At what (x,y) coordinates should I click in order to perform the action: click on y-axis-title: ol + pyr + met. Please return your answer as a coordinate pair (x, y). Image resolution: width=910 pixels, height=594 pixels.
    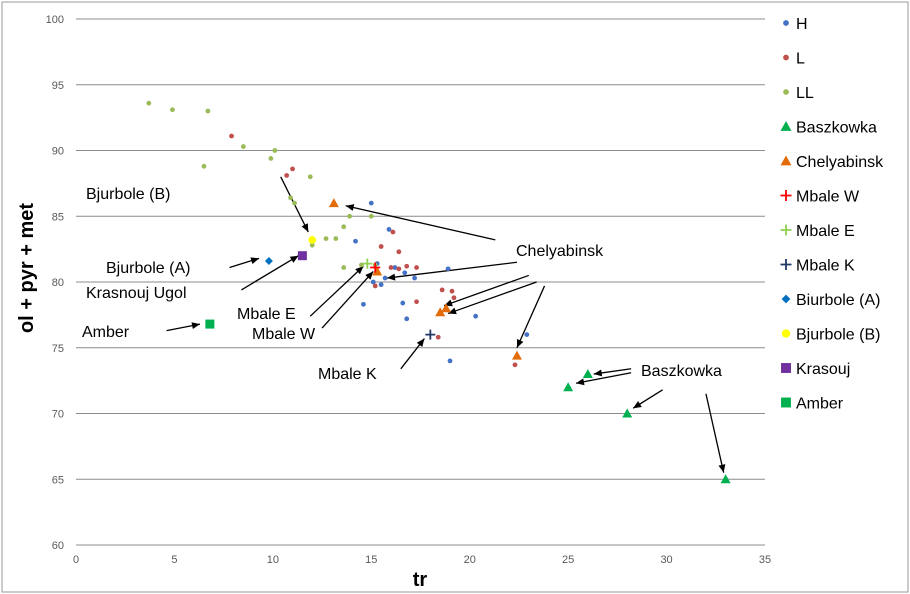
    Looking at the image, I should click on (27, 268).